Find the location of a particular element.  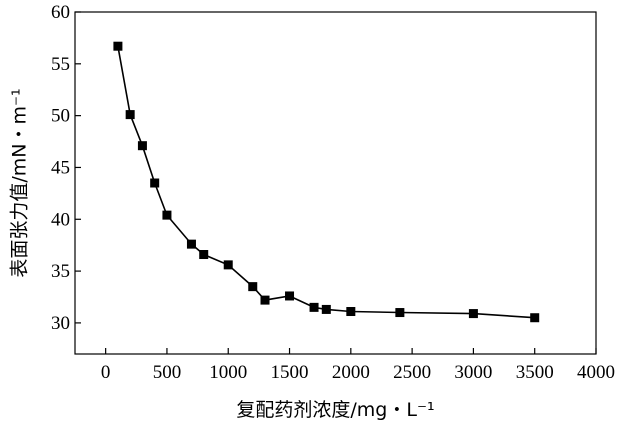

y-tick-label: 55 is located at coordinates (60, 64).